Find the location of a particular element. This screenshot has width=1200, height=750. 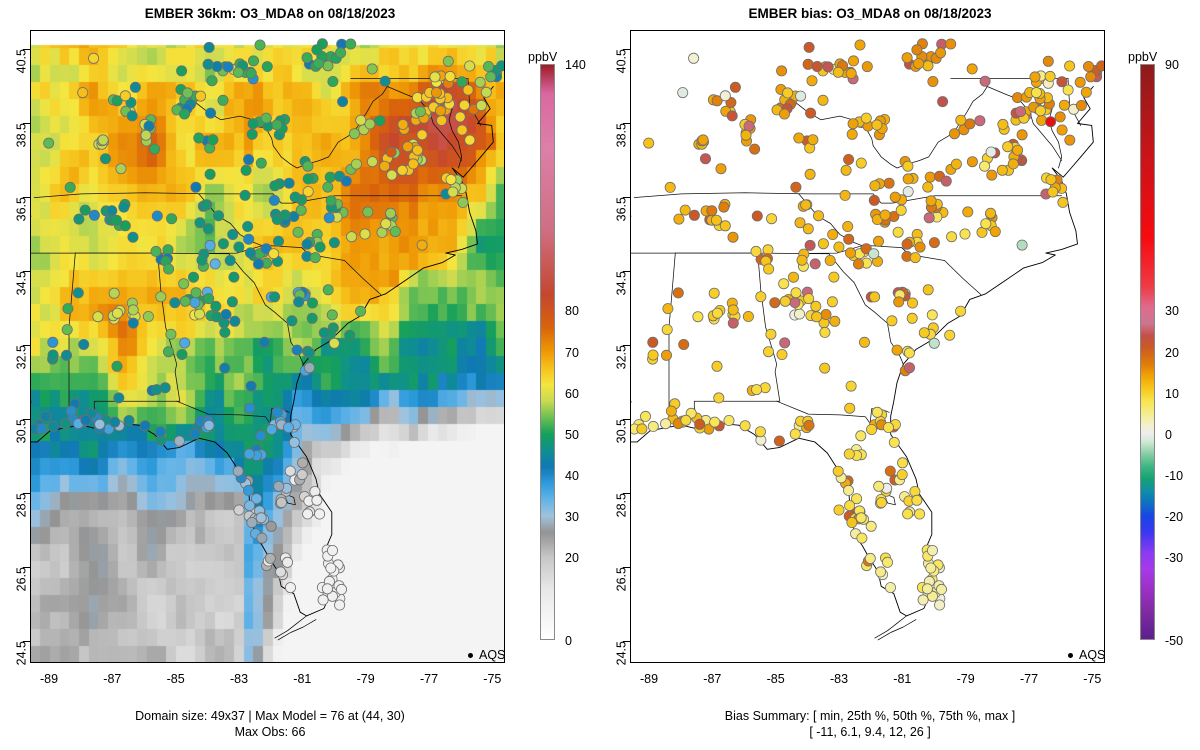

aqs-legend-bias: AQS is located at coordinates (1086, 655).